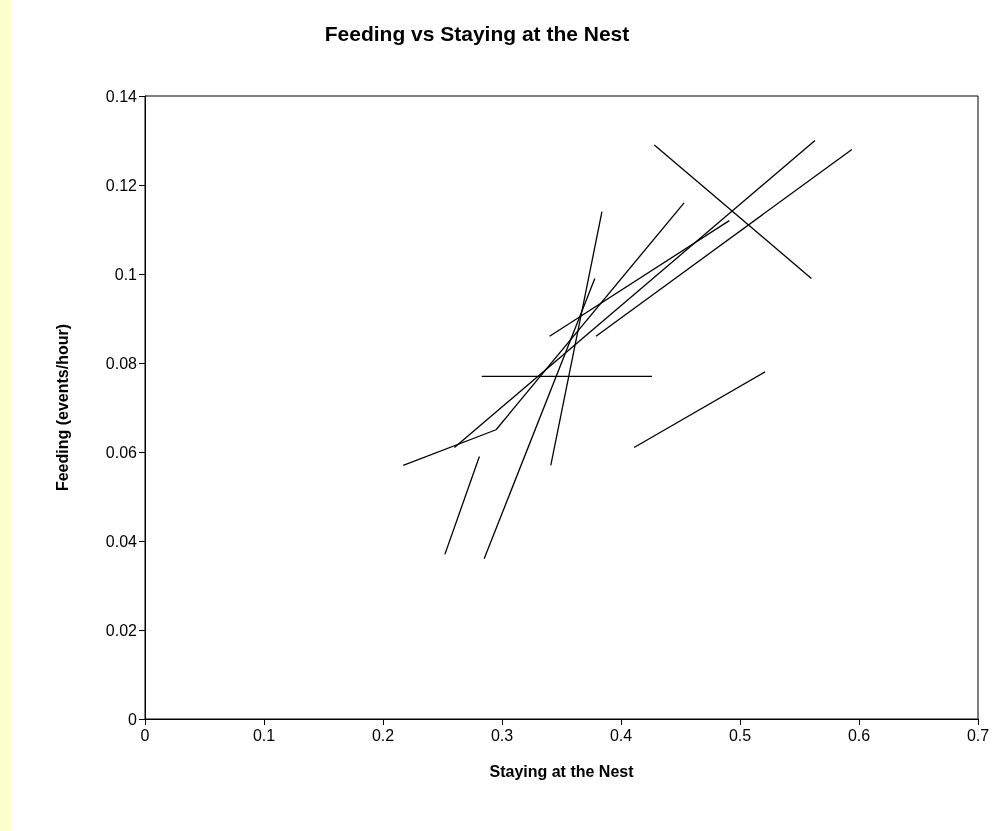 Image resolution: width=1001 pixels, height=831 pixels. Describe the element at coordinates (121, 630) in the screenshot. I see `y-tick-label: 0.02` at that location.